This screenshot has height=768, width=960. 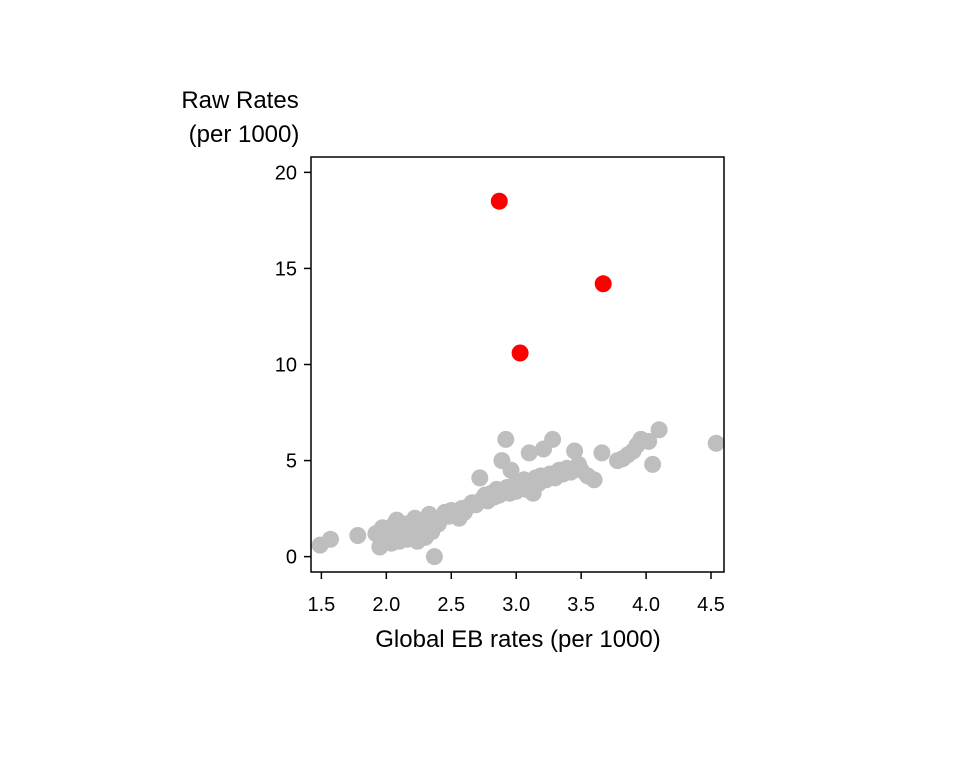 I want to click on x-tick-label: 3.0, so click(x=516, y=605).